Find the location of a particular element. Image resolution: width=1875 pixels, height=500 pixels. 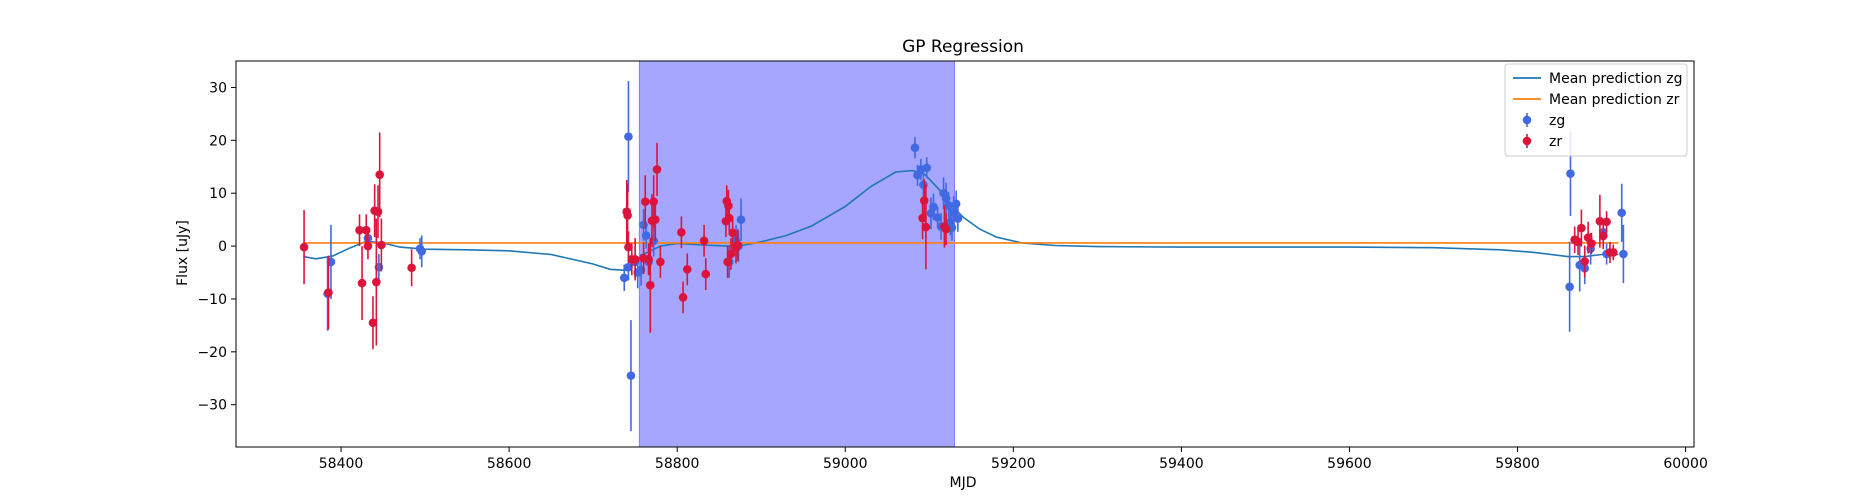

legend-label-zg: zg is located at coordinates (1557, 121).